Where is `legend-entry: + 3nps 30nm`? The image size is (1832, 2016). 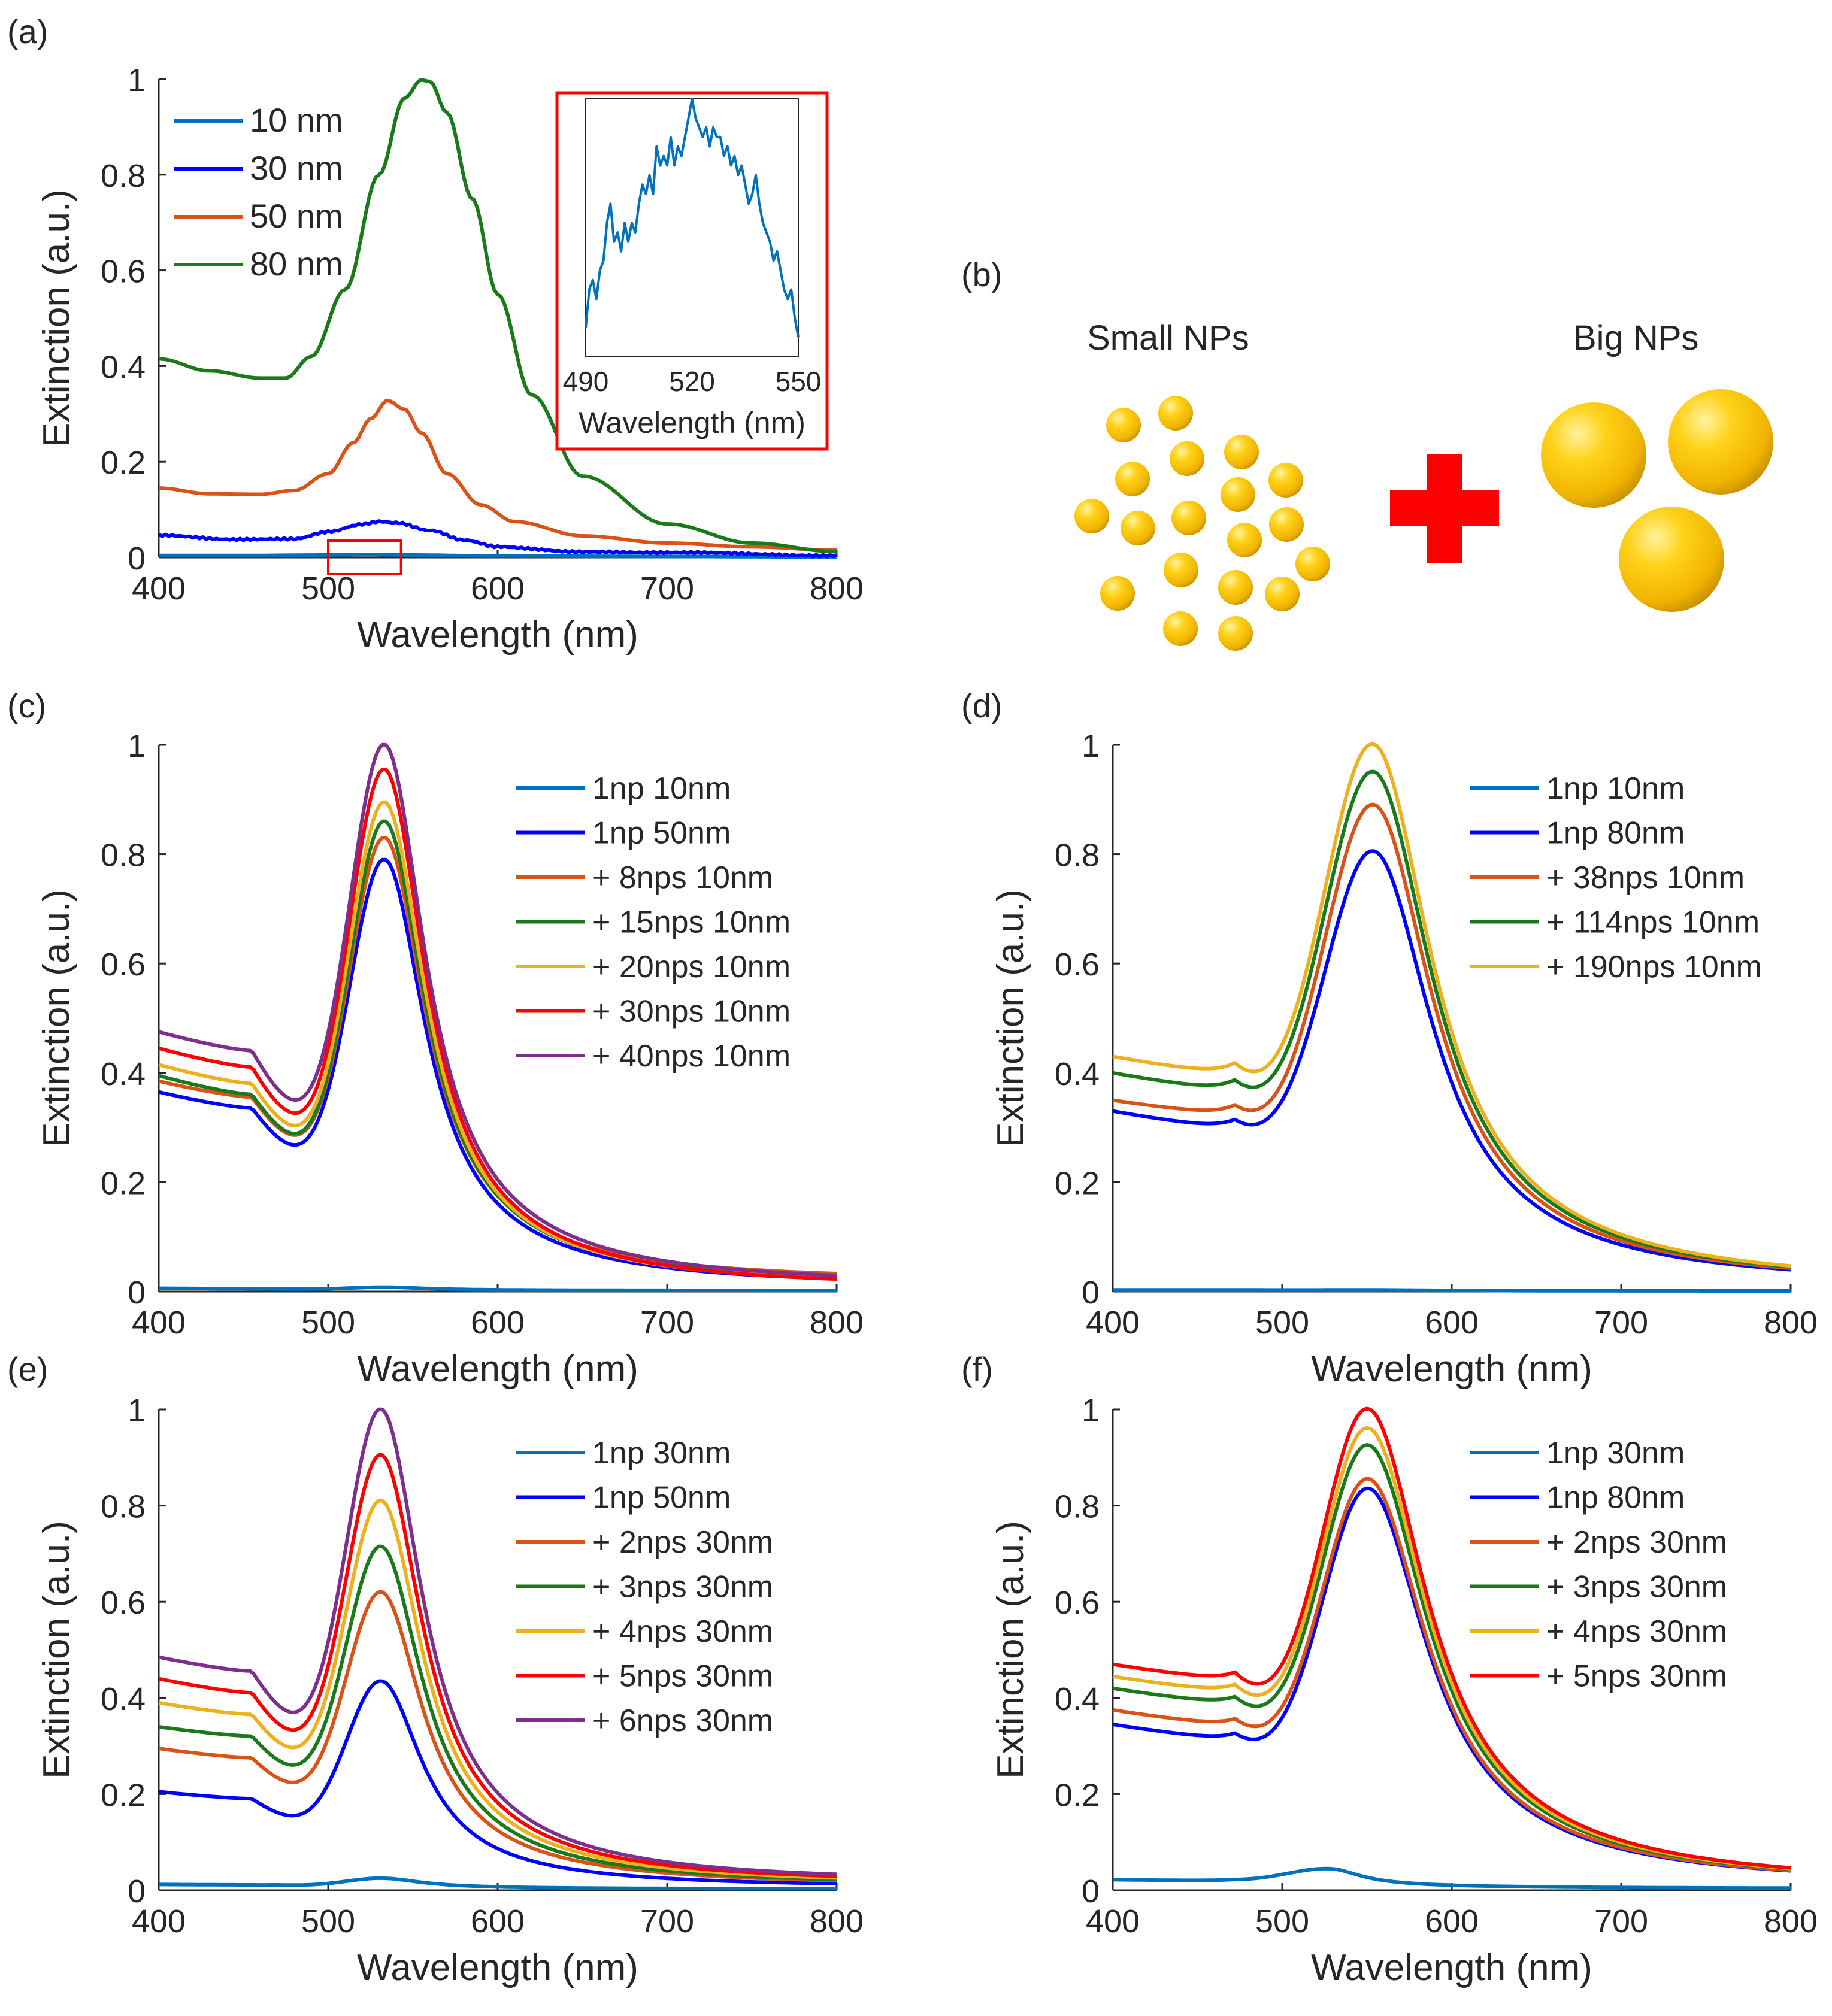 legend-entry: + 3nps 30nm is located at coordinates (682, 1587).